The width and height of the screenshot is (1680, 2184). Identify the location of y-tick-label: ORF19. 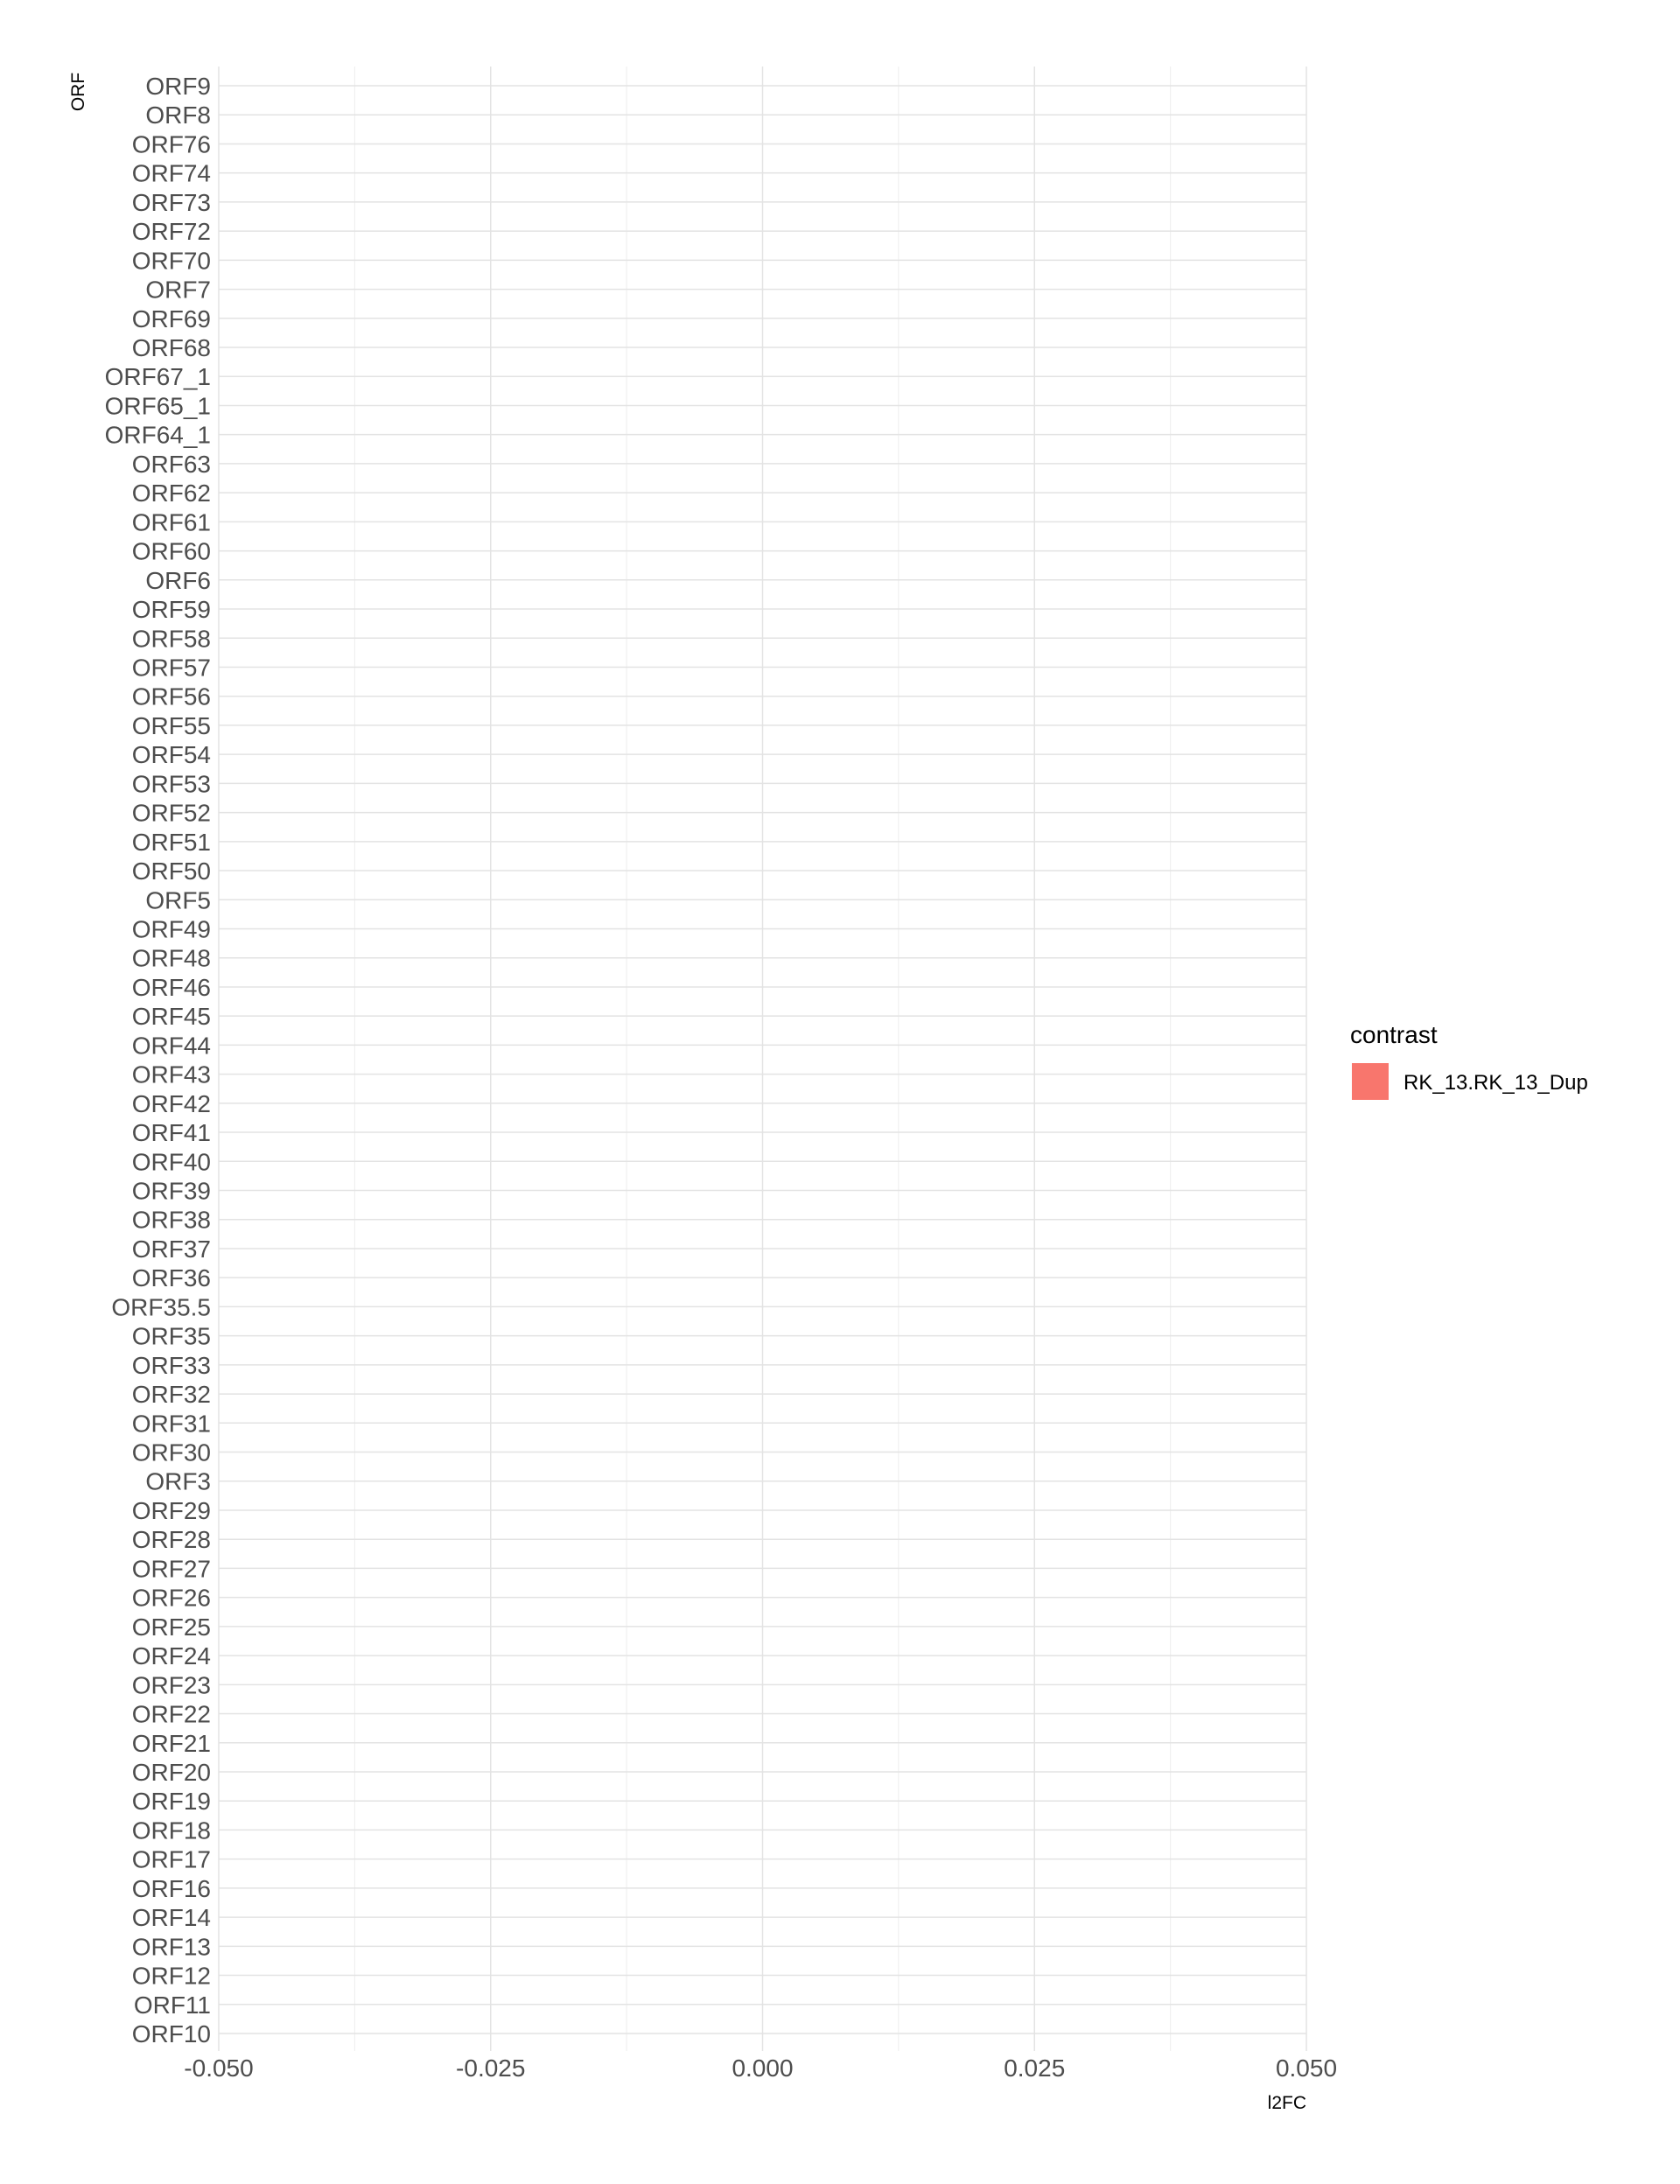
(171, 1801).